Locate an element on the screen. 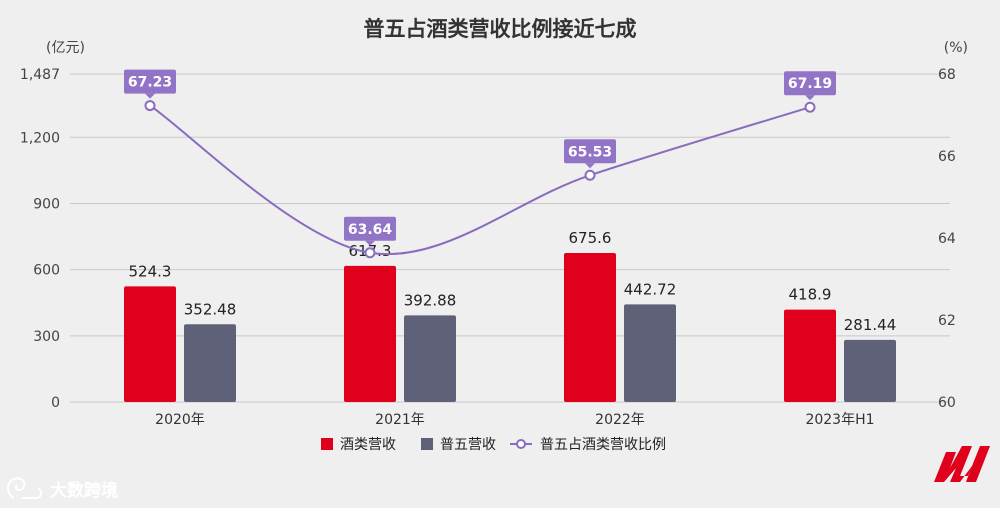 The width and height of the screenshot is (1000, 508). left-tick-label: 0 is located at coordinates (55, 403).